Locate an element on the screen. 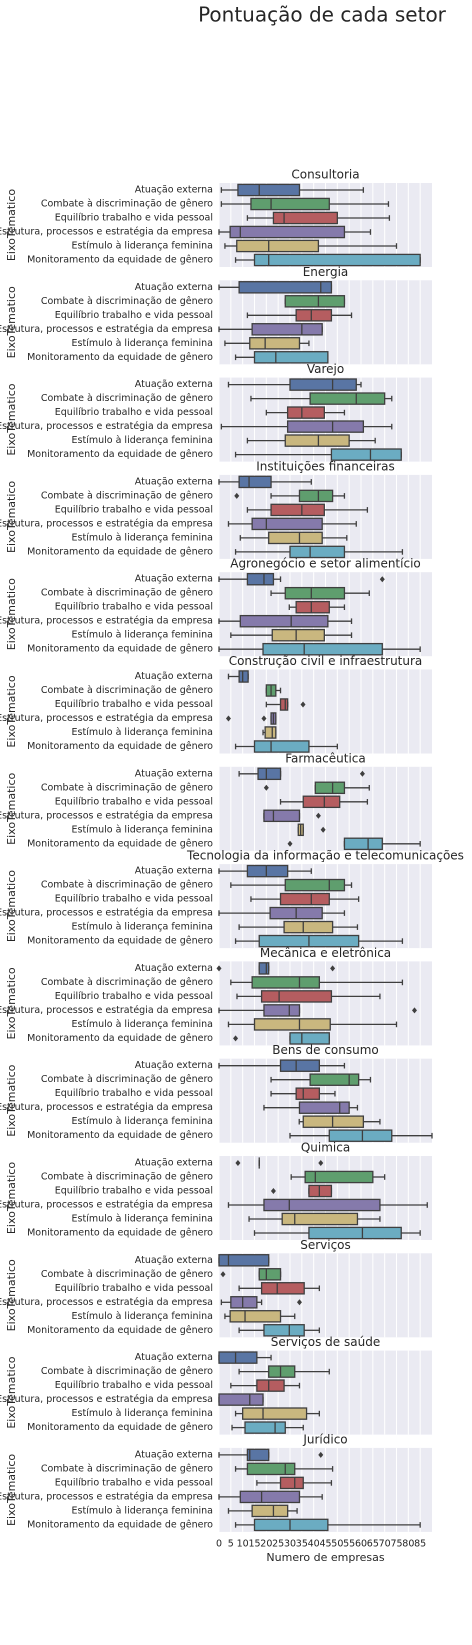  x-tick-label: 25 is located at coordinates (278, 1543).